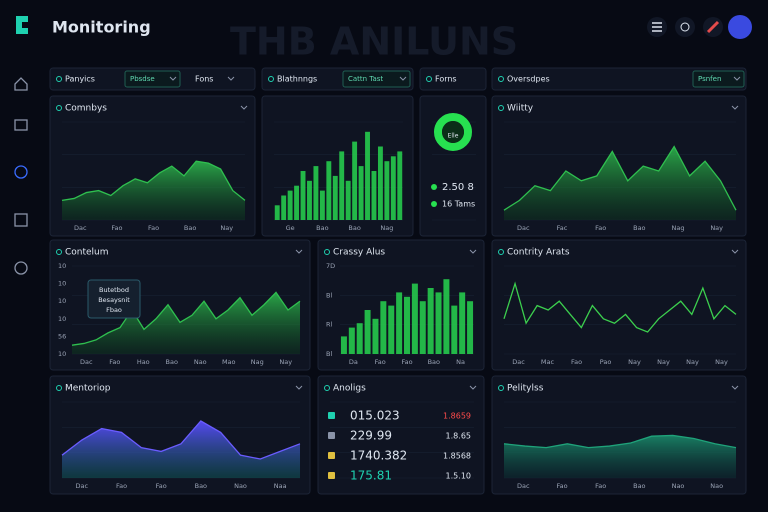  Describe the element at coordinates (699, 27) in the screenshot. I see `header-icons` at that location.